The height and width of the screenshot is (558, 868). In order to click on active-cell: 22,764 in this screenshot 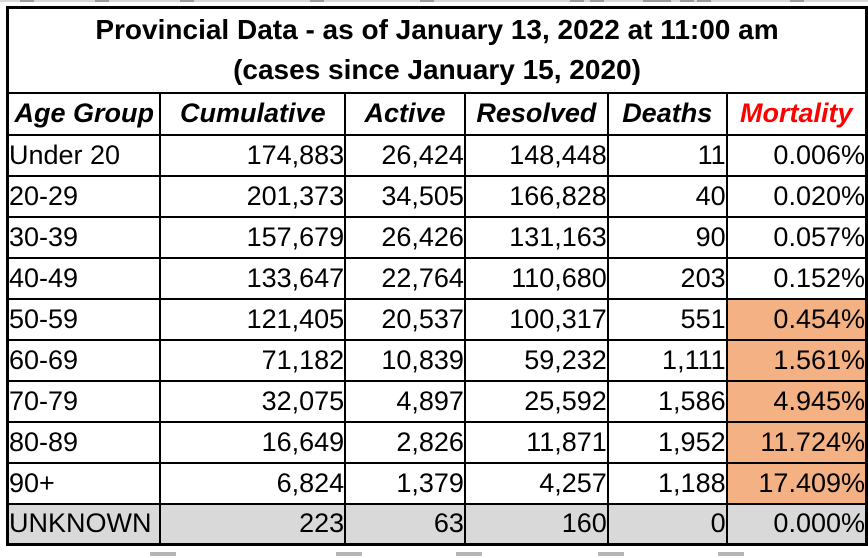, I will do `click(405, 278)`.